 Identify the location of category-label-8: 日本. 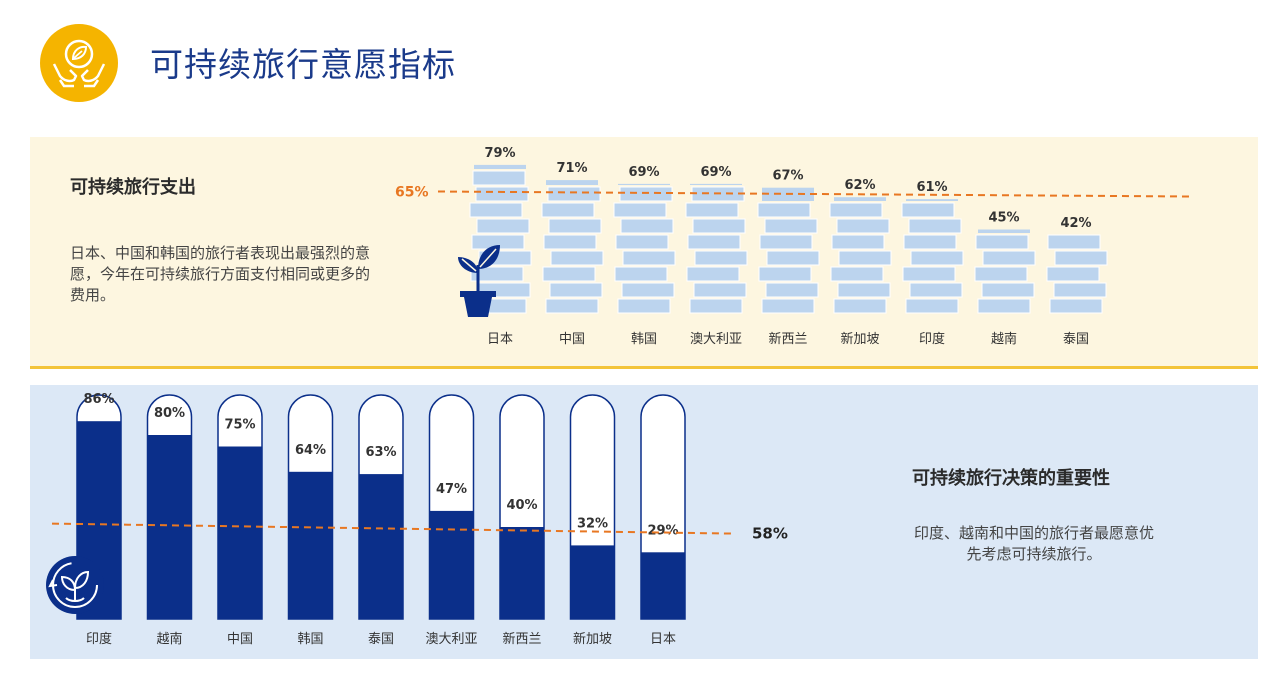
(663, 639).